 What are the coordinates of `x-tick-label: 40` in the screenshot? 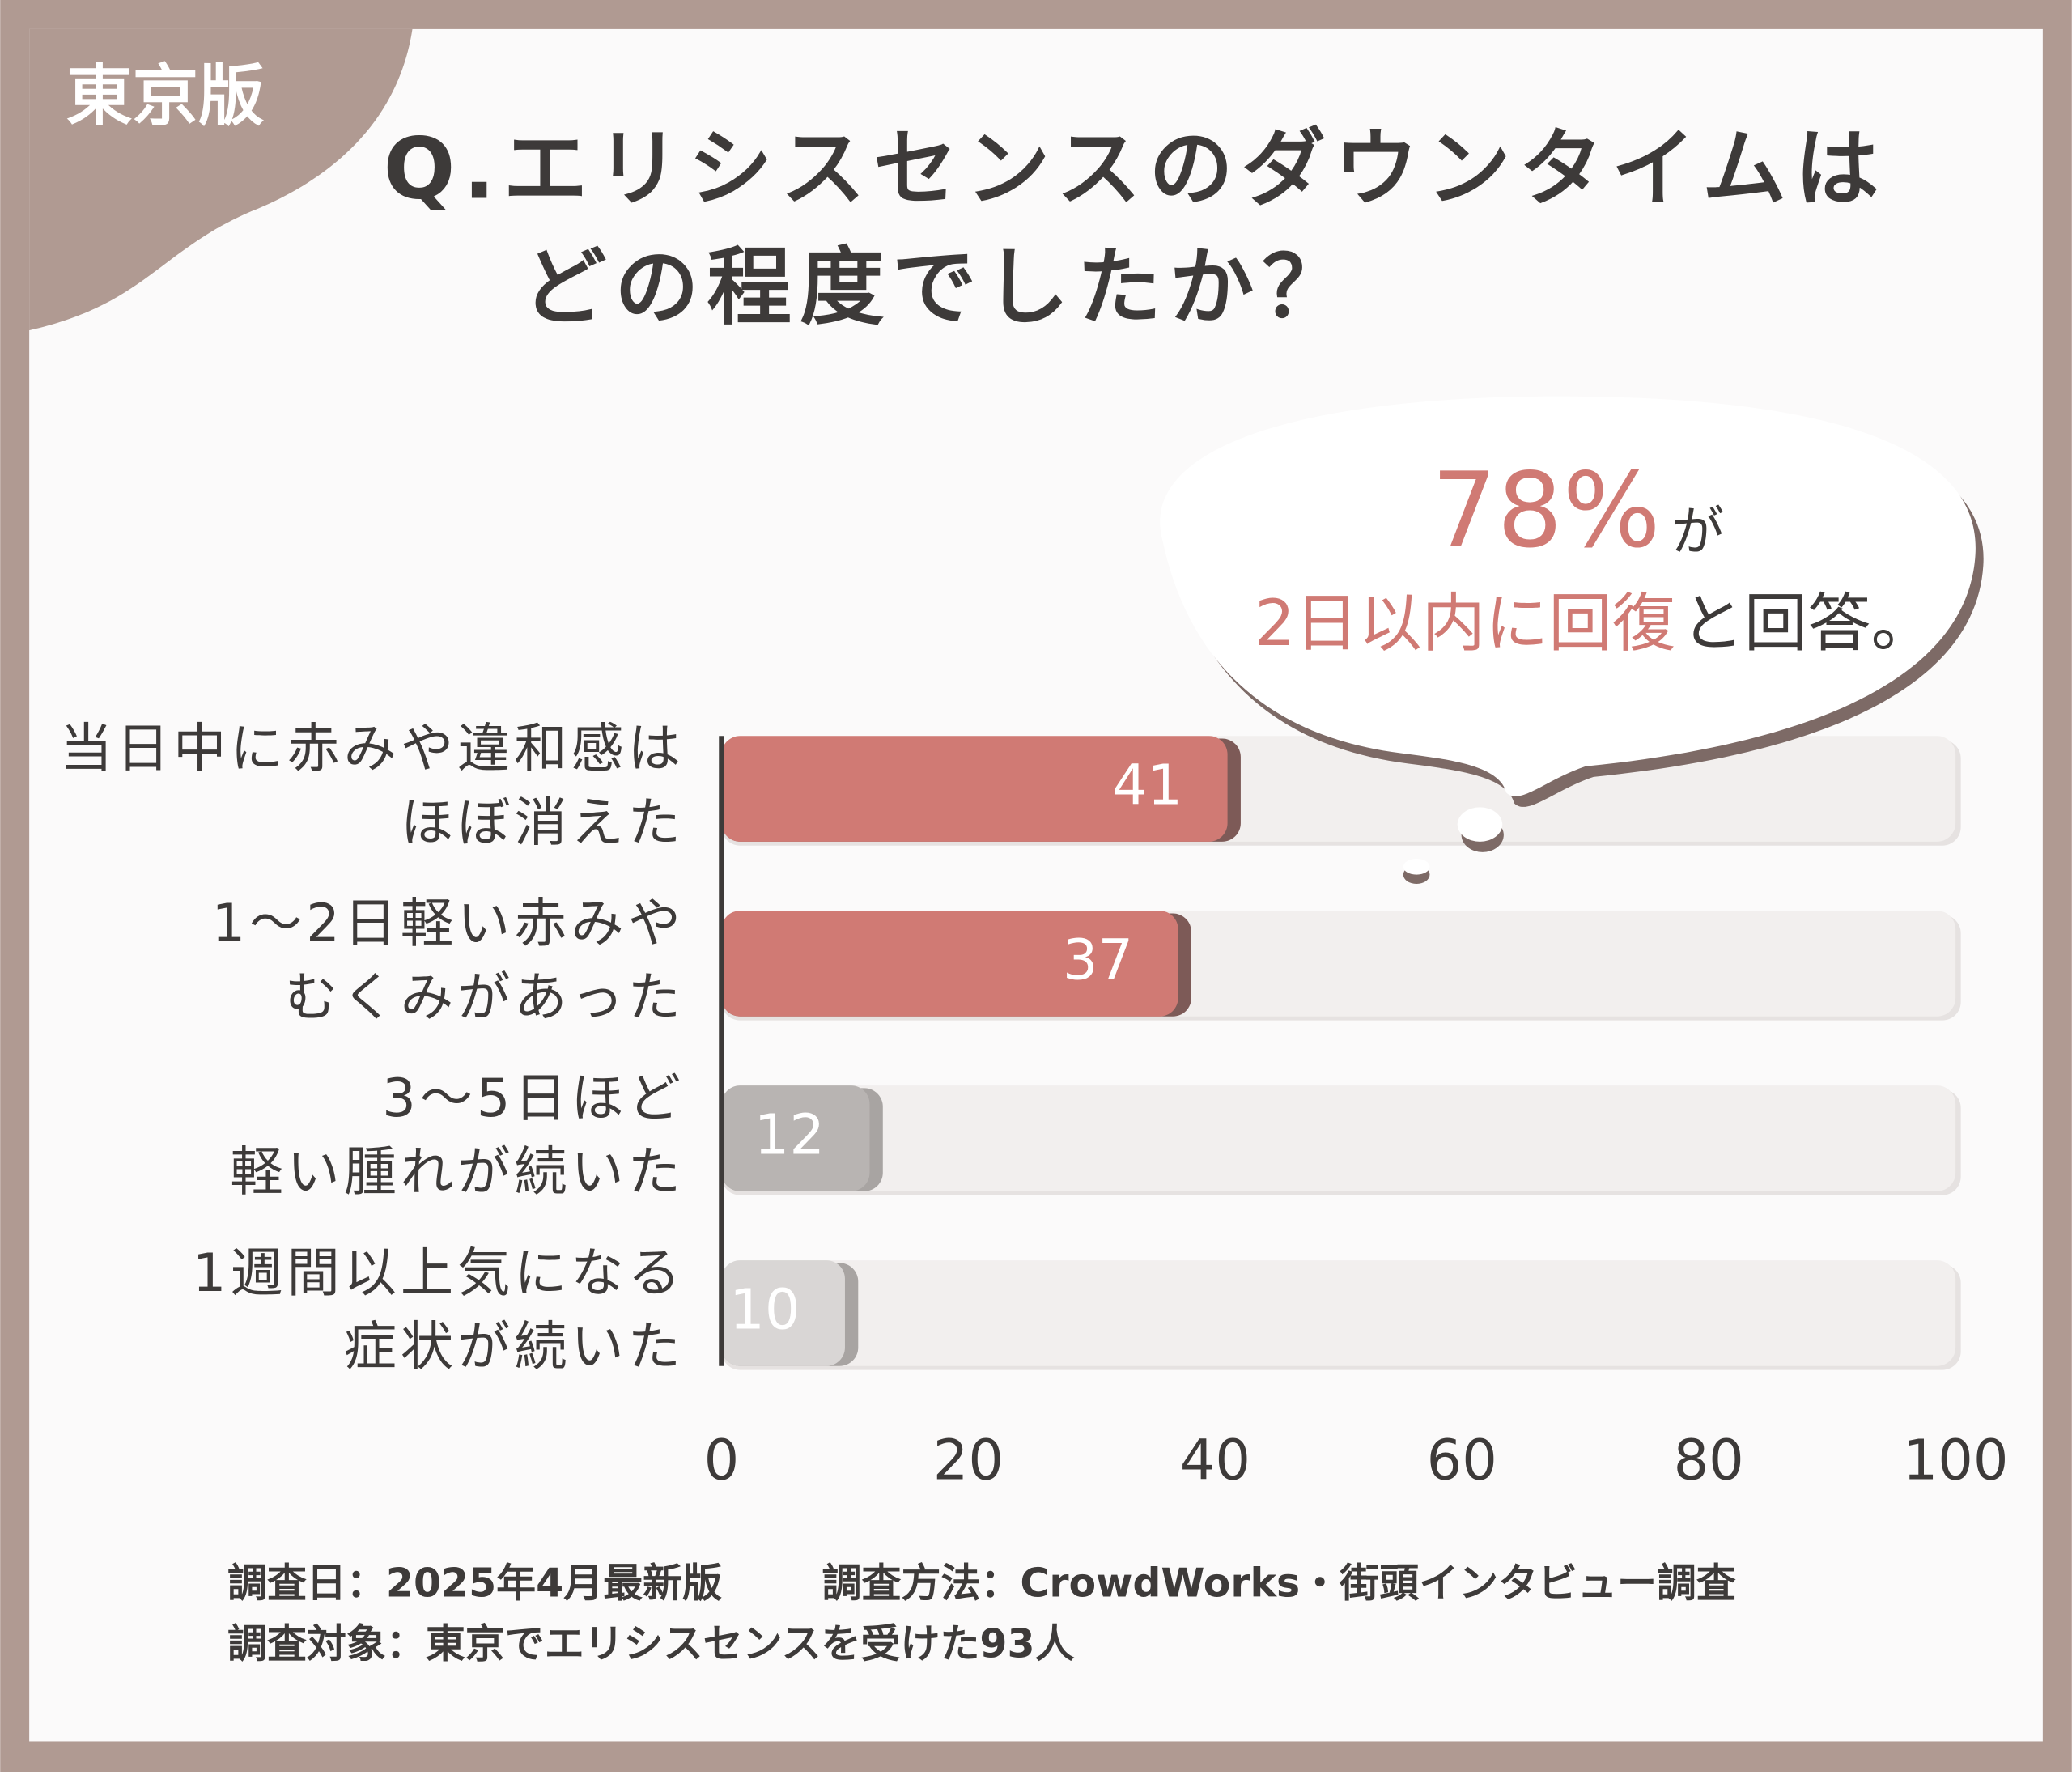 It's located at (1215, 1461).